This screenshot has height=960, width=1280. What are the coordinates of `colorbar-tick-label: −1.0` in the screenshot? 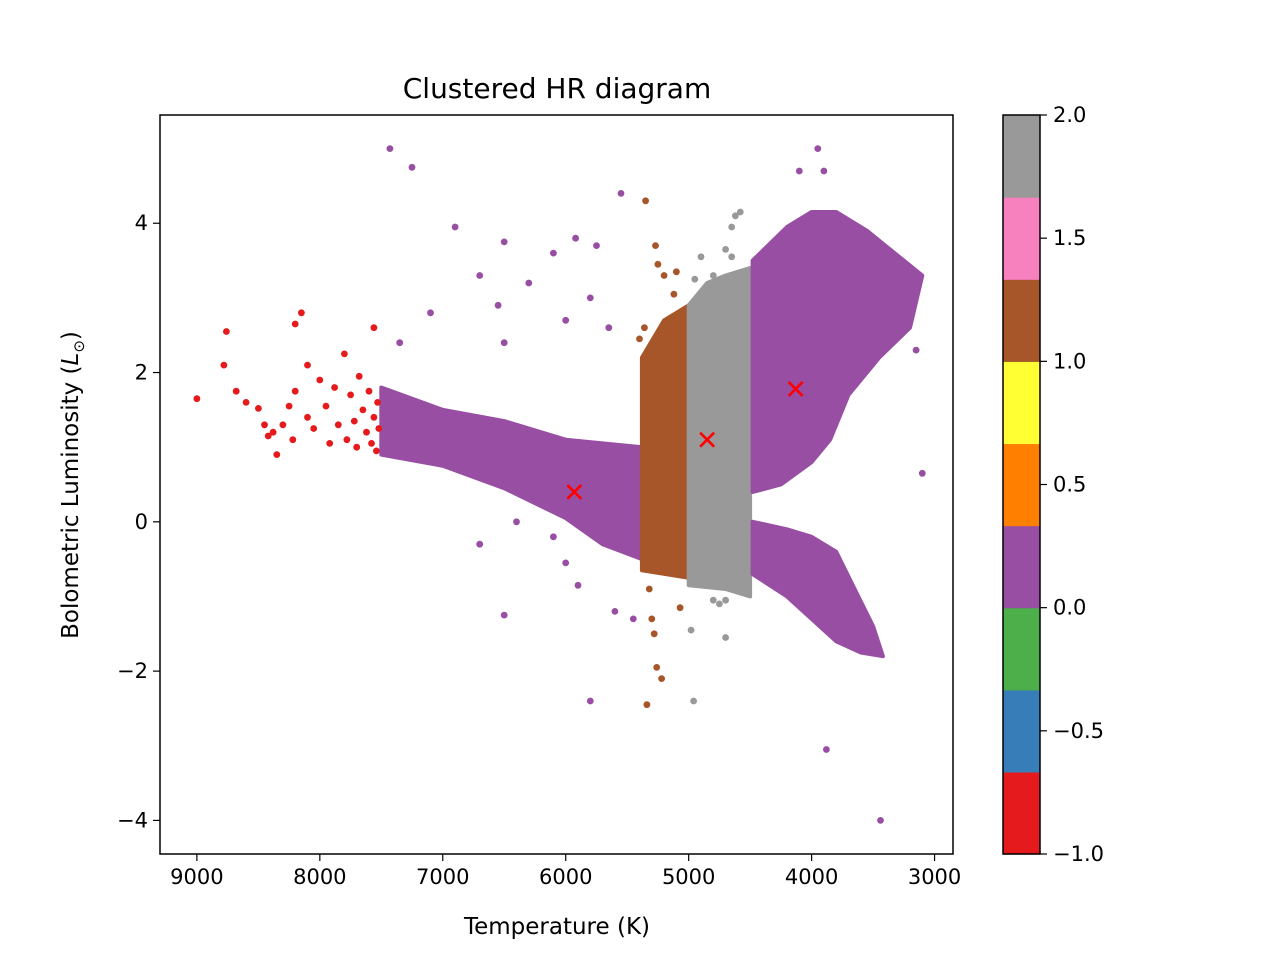 It's located at (1078, 854).